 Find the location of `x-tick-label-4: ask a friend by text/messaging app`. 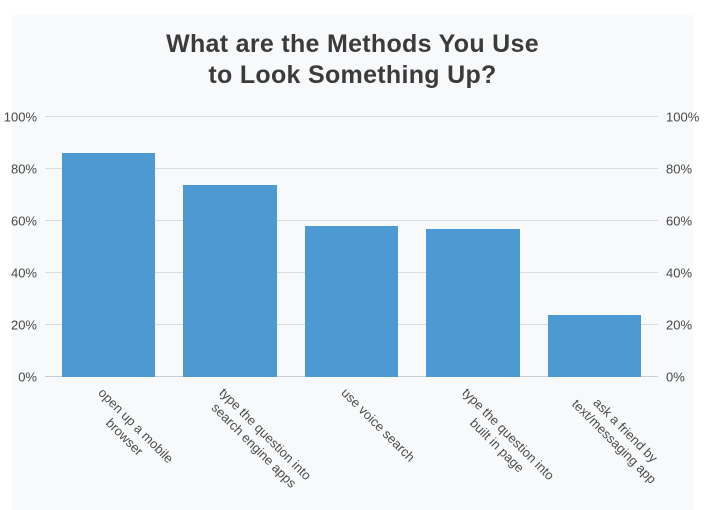

x-tick-label-4: ask a friend by text/messaging app is located at coordinates (615, 440).